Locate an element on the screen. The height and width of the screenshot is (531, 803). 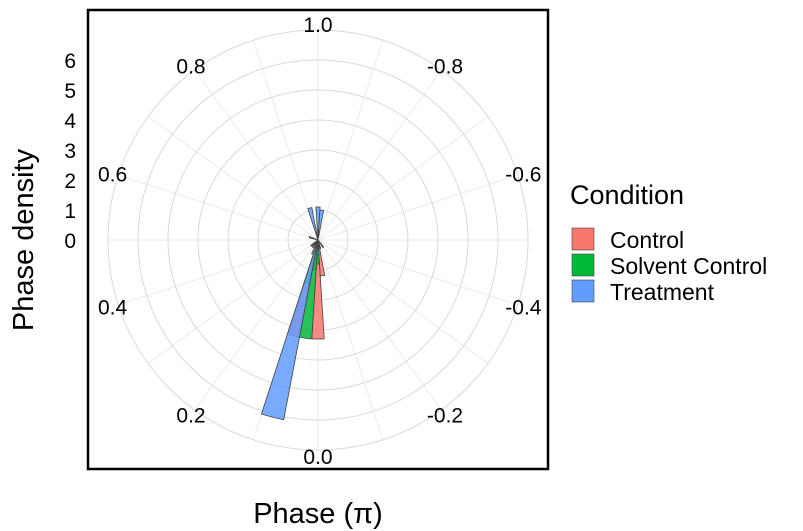
legend-title: Condition is located at coordinates (627, 195).